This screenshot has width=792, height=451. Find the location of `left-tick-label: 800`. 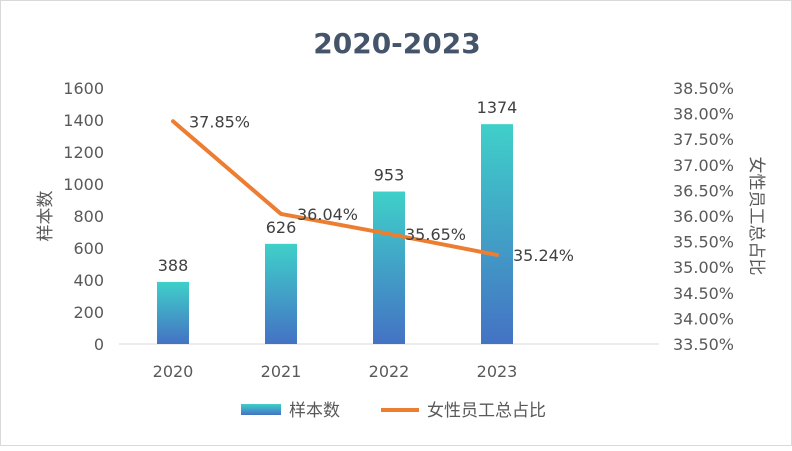

left-tick-label: 800 is located at coordinates (88, 216).